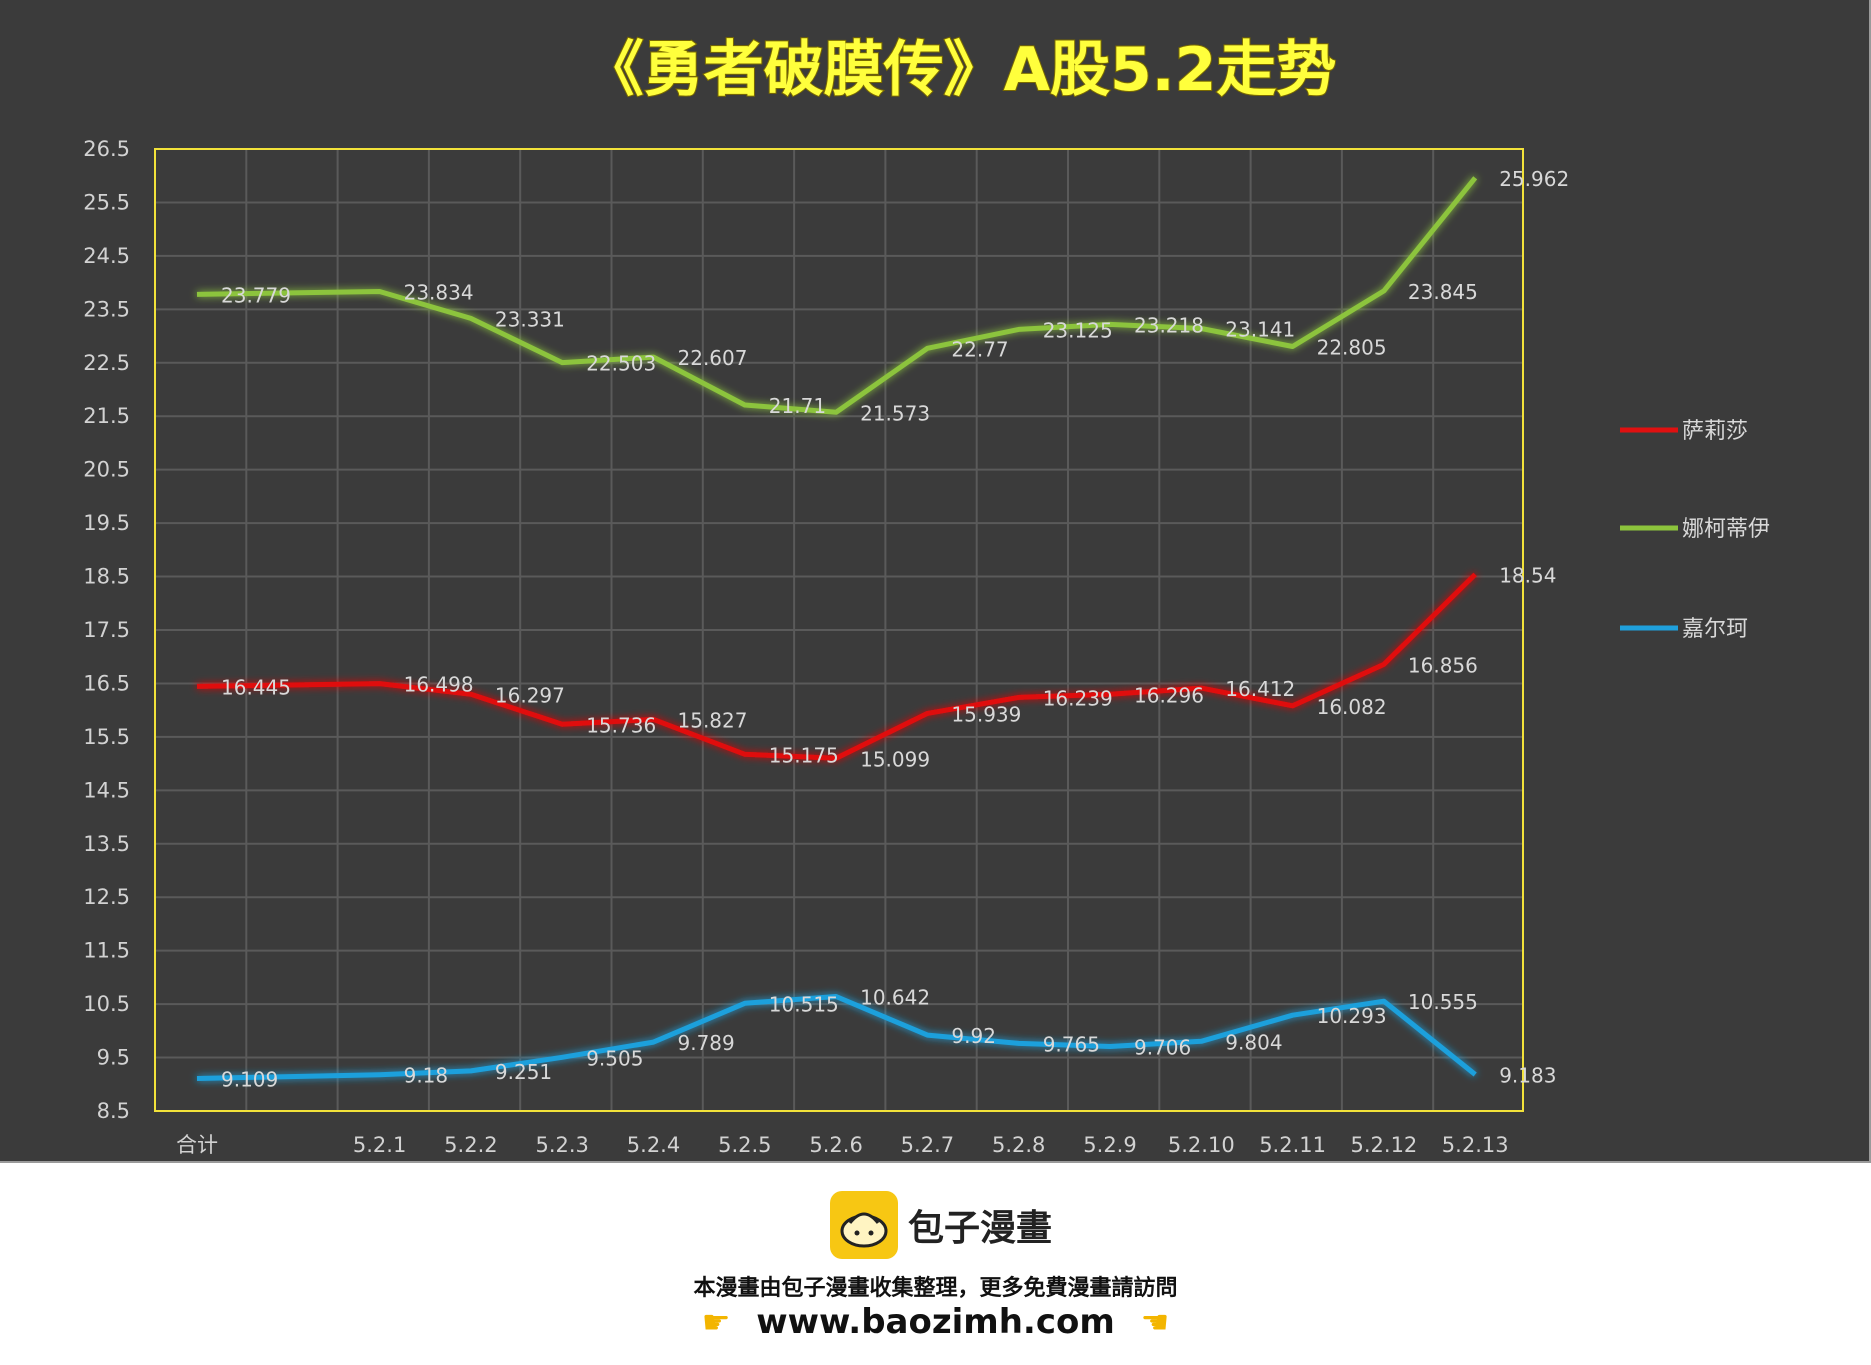  Describe the element at coordinates (1162, 1048) in the screenshot. I see `data-label: 9.706` at that location.